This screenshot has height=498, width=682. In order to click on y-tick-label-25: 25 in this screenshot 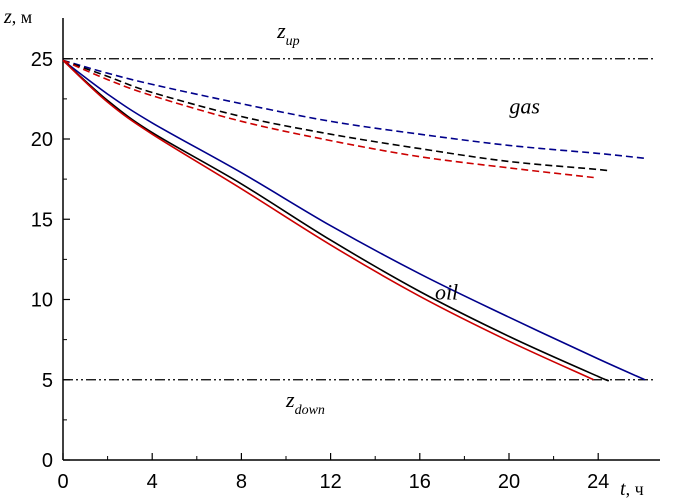, I will do `click(42, 60)`.